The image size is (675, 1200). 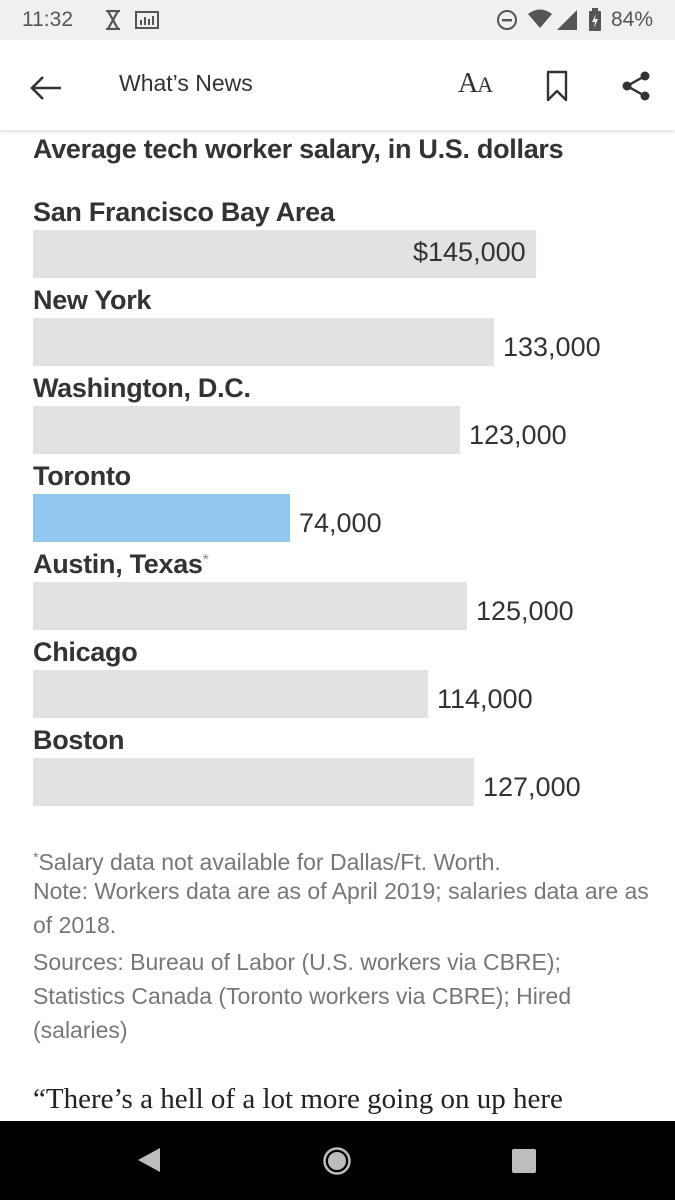 I want to click on status-time: 11:32, so click(x=47, y=19).